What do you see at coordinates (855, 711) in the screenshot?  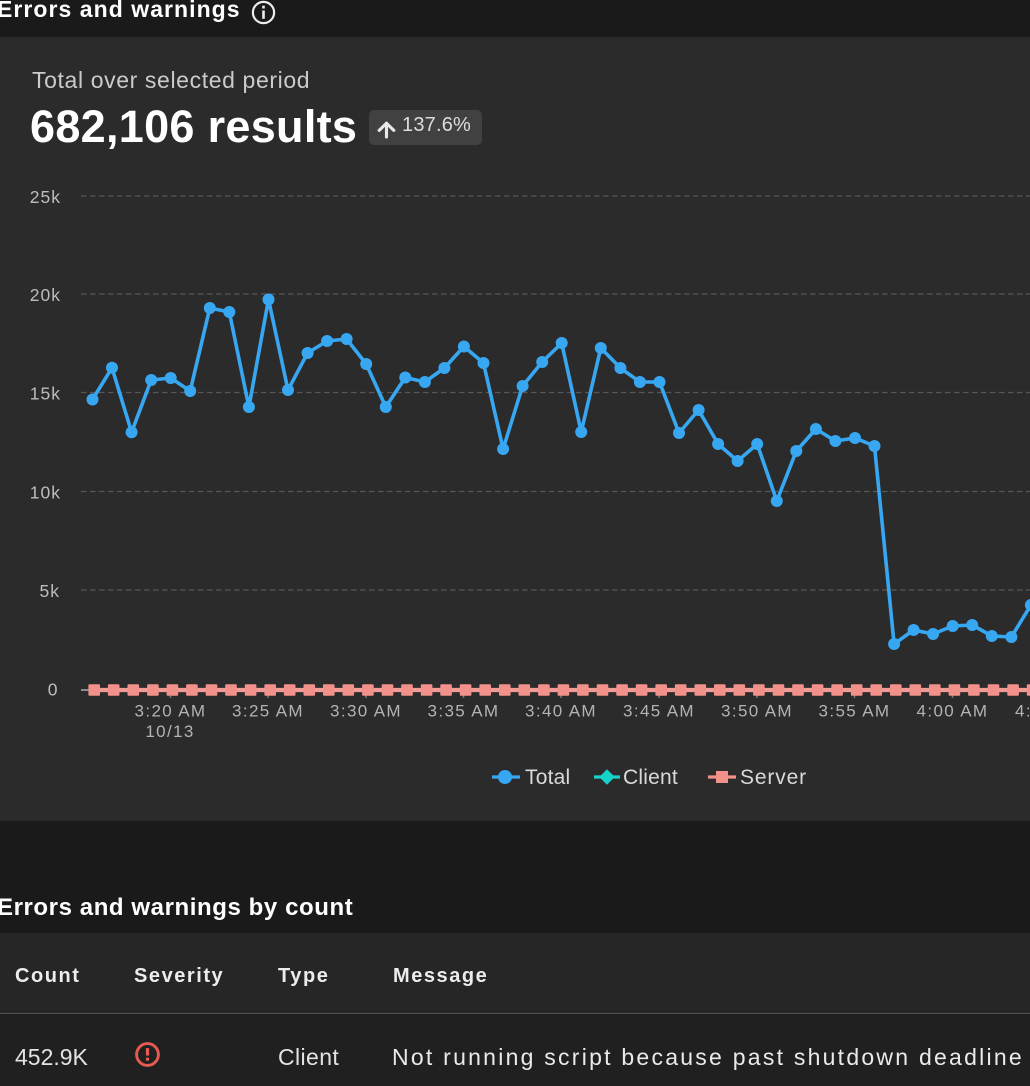 I see `svg-text: 3:55 AM` at bounding box center [855, 711].